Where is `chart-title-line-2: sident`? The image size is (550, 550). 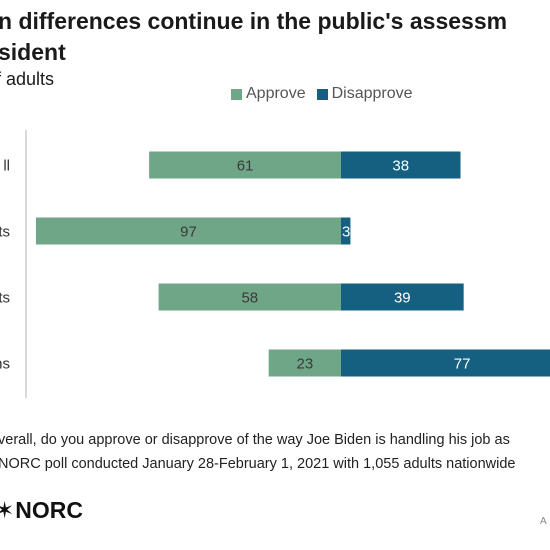 chart-title-line-2: sident is located at coordinates (33, 52).